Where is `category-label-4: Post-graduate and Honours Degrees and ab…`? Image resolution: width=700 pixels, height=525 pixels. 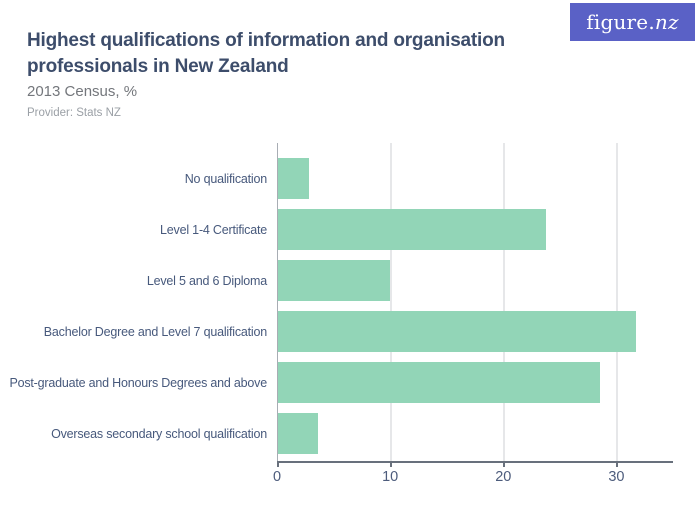 category-label-4: Post-graduate and Honours Degrees and ab… is located at coordinates (138, 382).